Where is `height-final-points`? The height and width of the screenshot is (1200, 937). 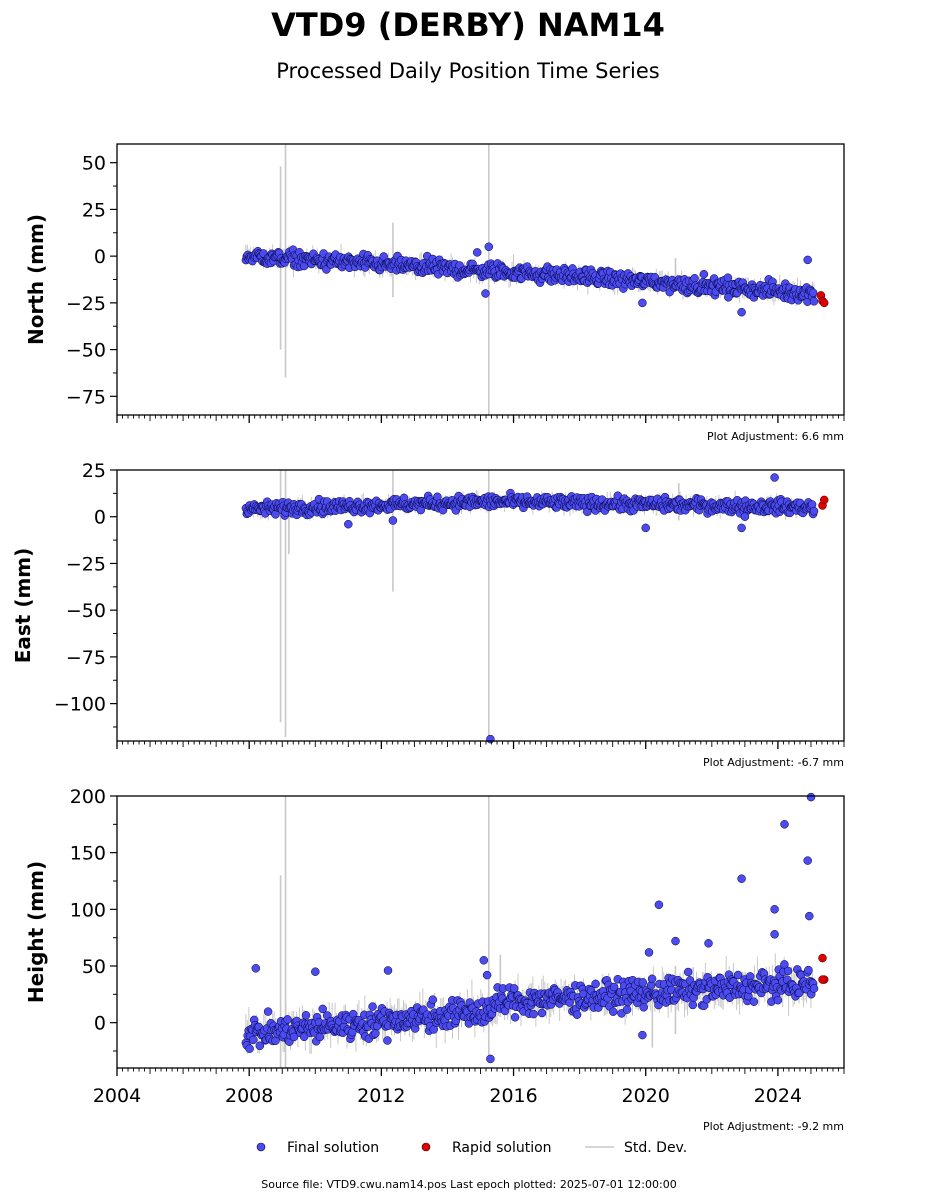
height-final-points is located at coordinates (530, 928).